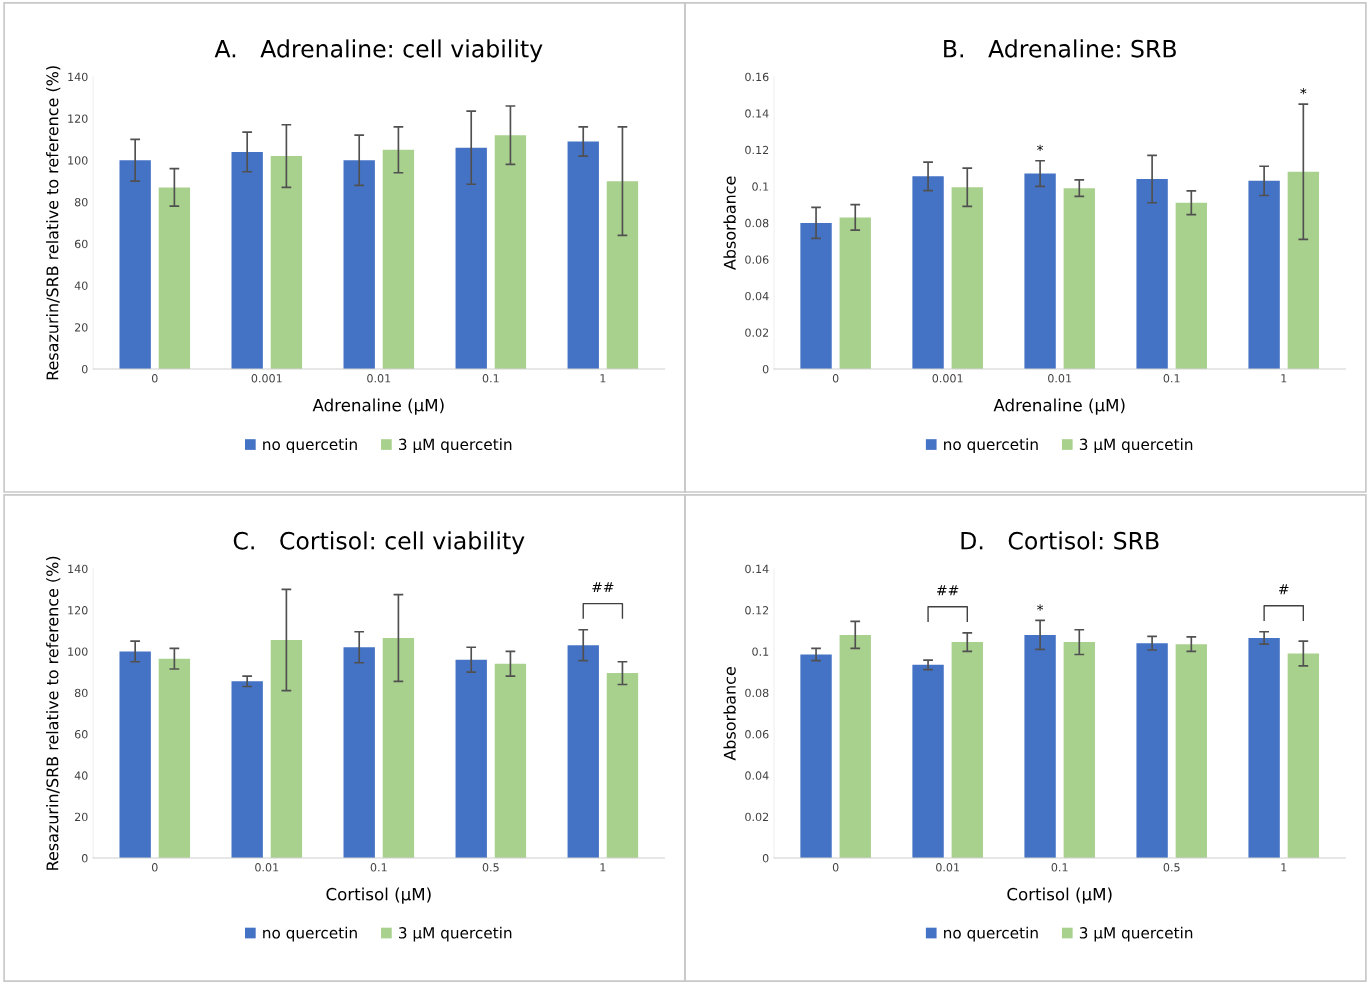 Image resolution: width=1370 pixels, height=984 pixels. Describe the element at coordinates (948, 590) in the screenshot. I see `annotation: ##` at that location.